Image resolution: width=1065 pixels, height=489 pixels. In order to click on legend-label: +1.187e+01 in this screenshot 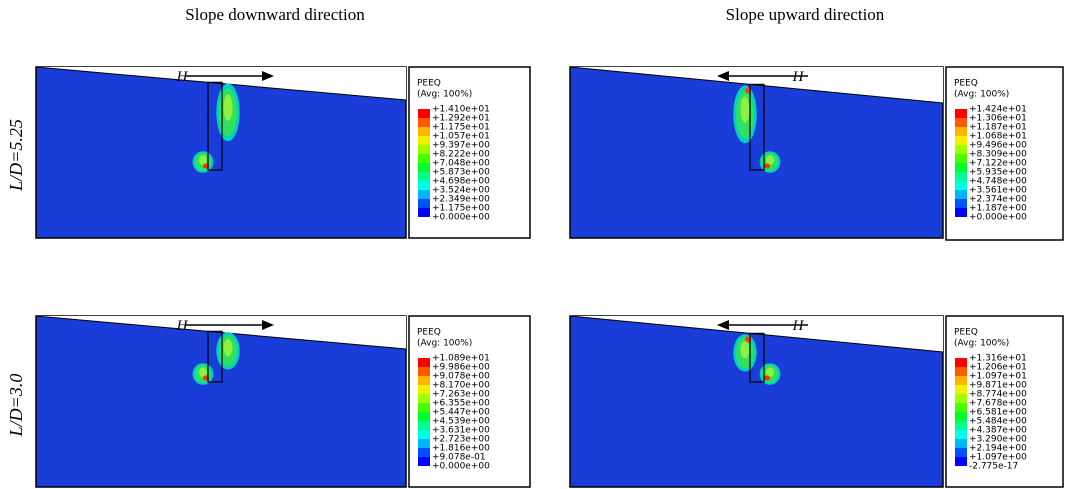, I will do `click(998, 128)`.